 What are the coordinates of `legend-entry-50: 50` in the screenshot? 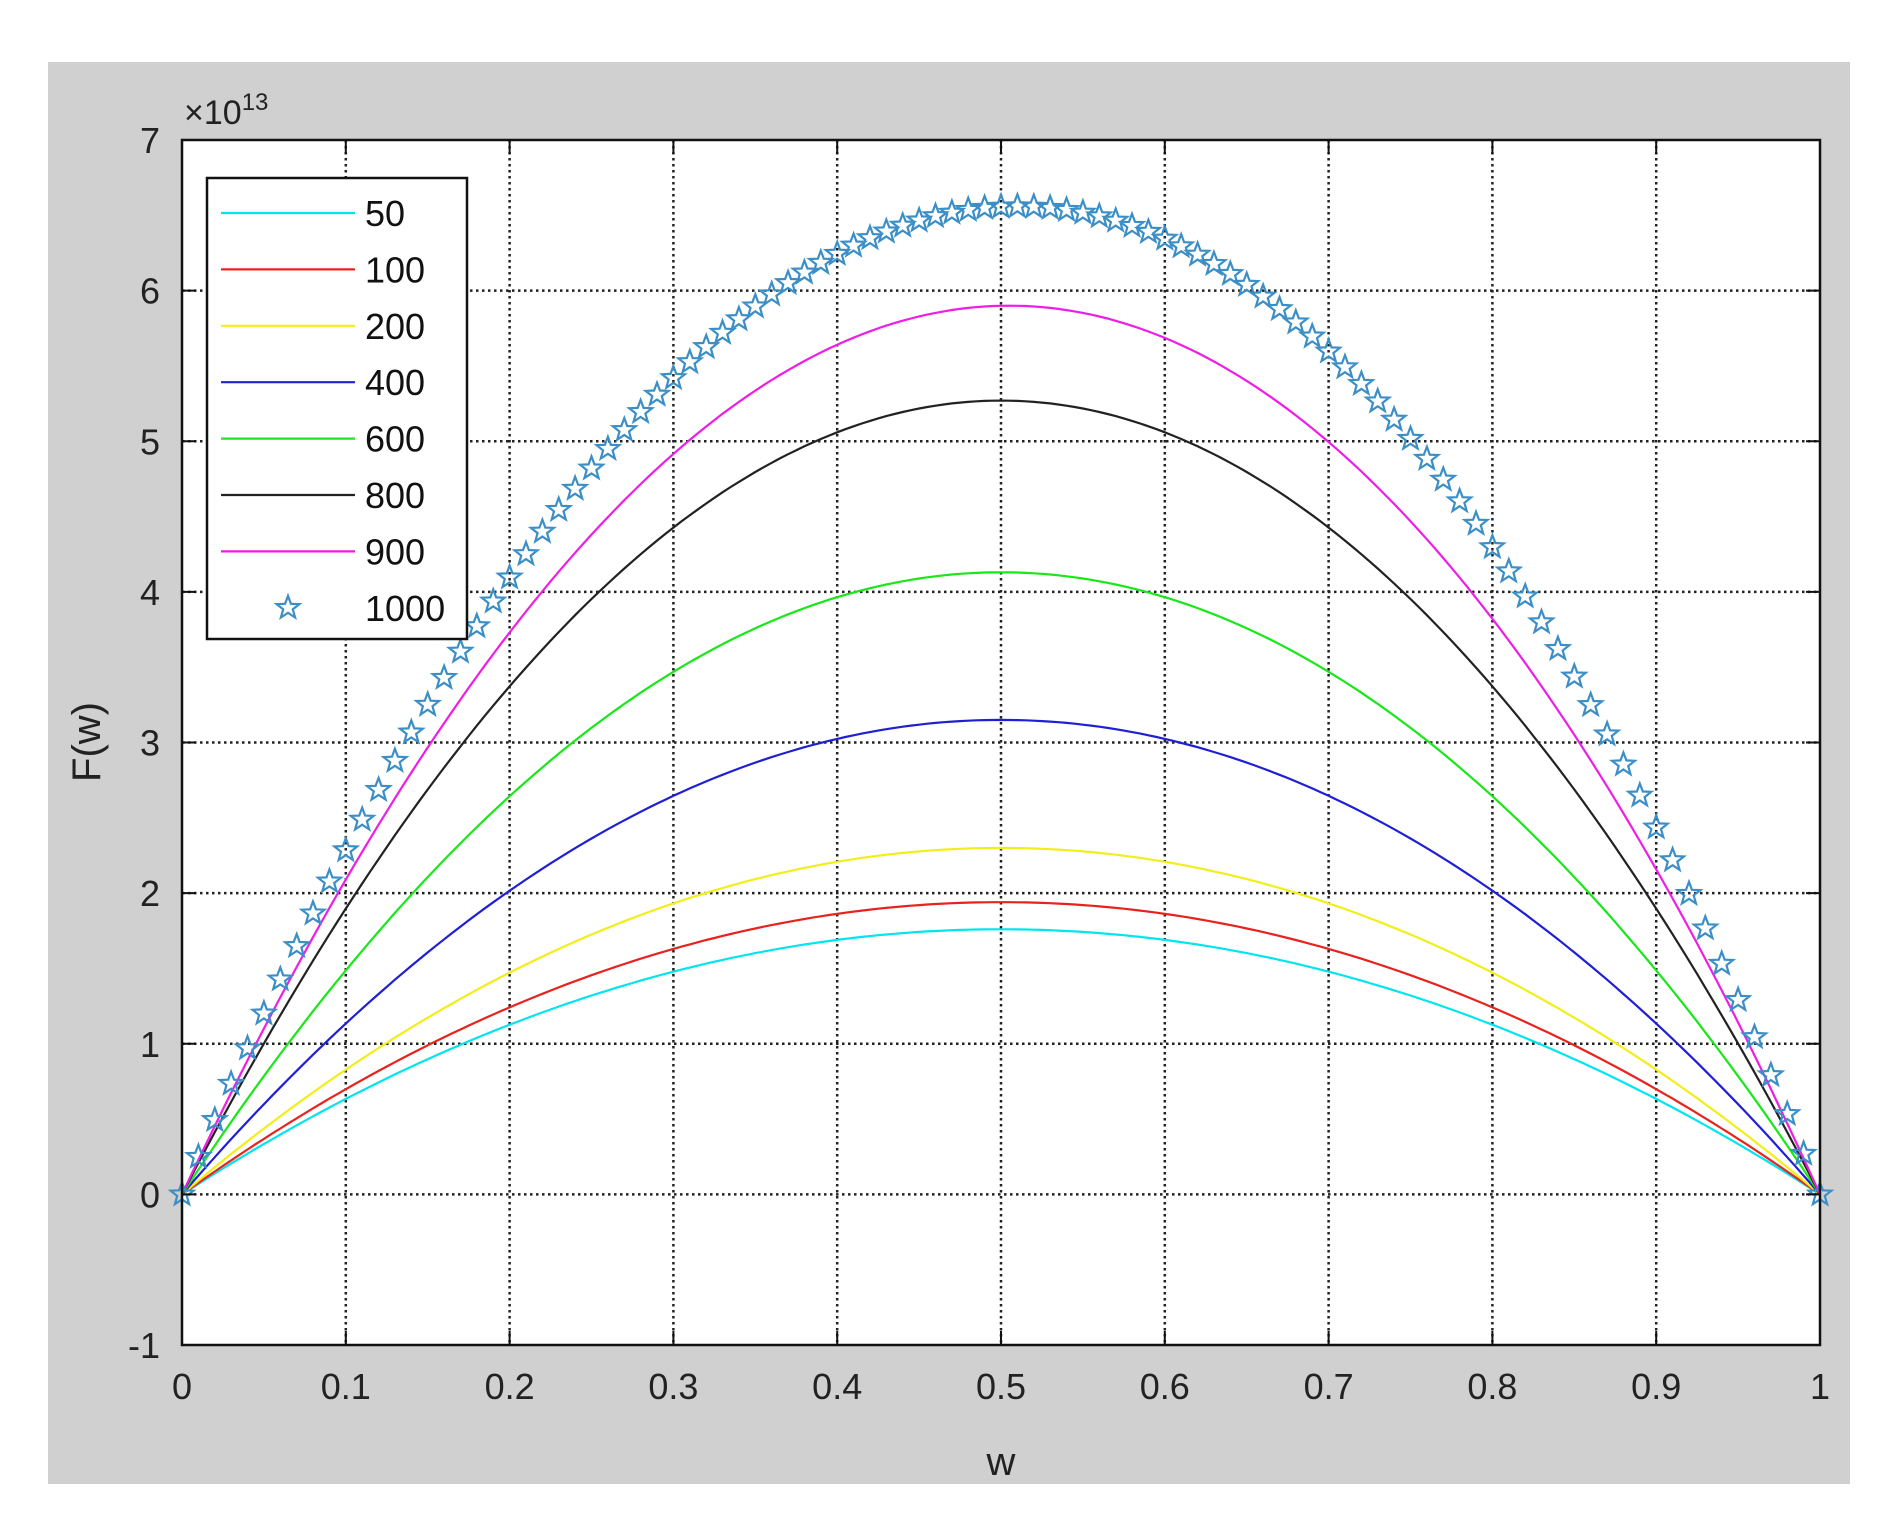 It's located at (313, 213).